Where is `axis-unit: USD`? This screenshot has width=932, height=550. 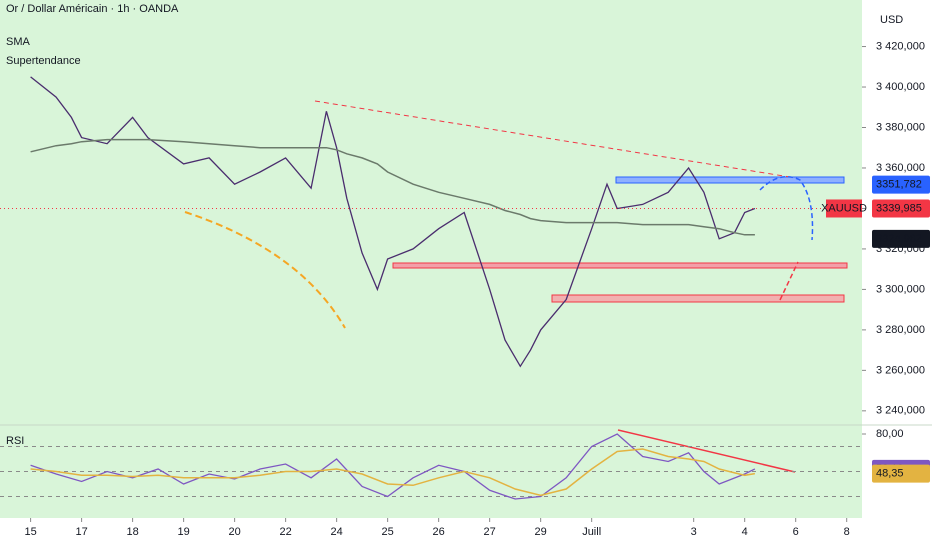
axis-unit: USD is located at coordinates (891, 20).